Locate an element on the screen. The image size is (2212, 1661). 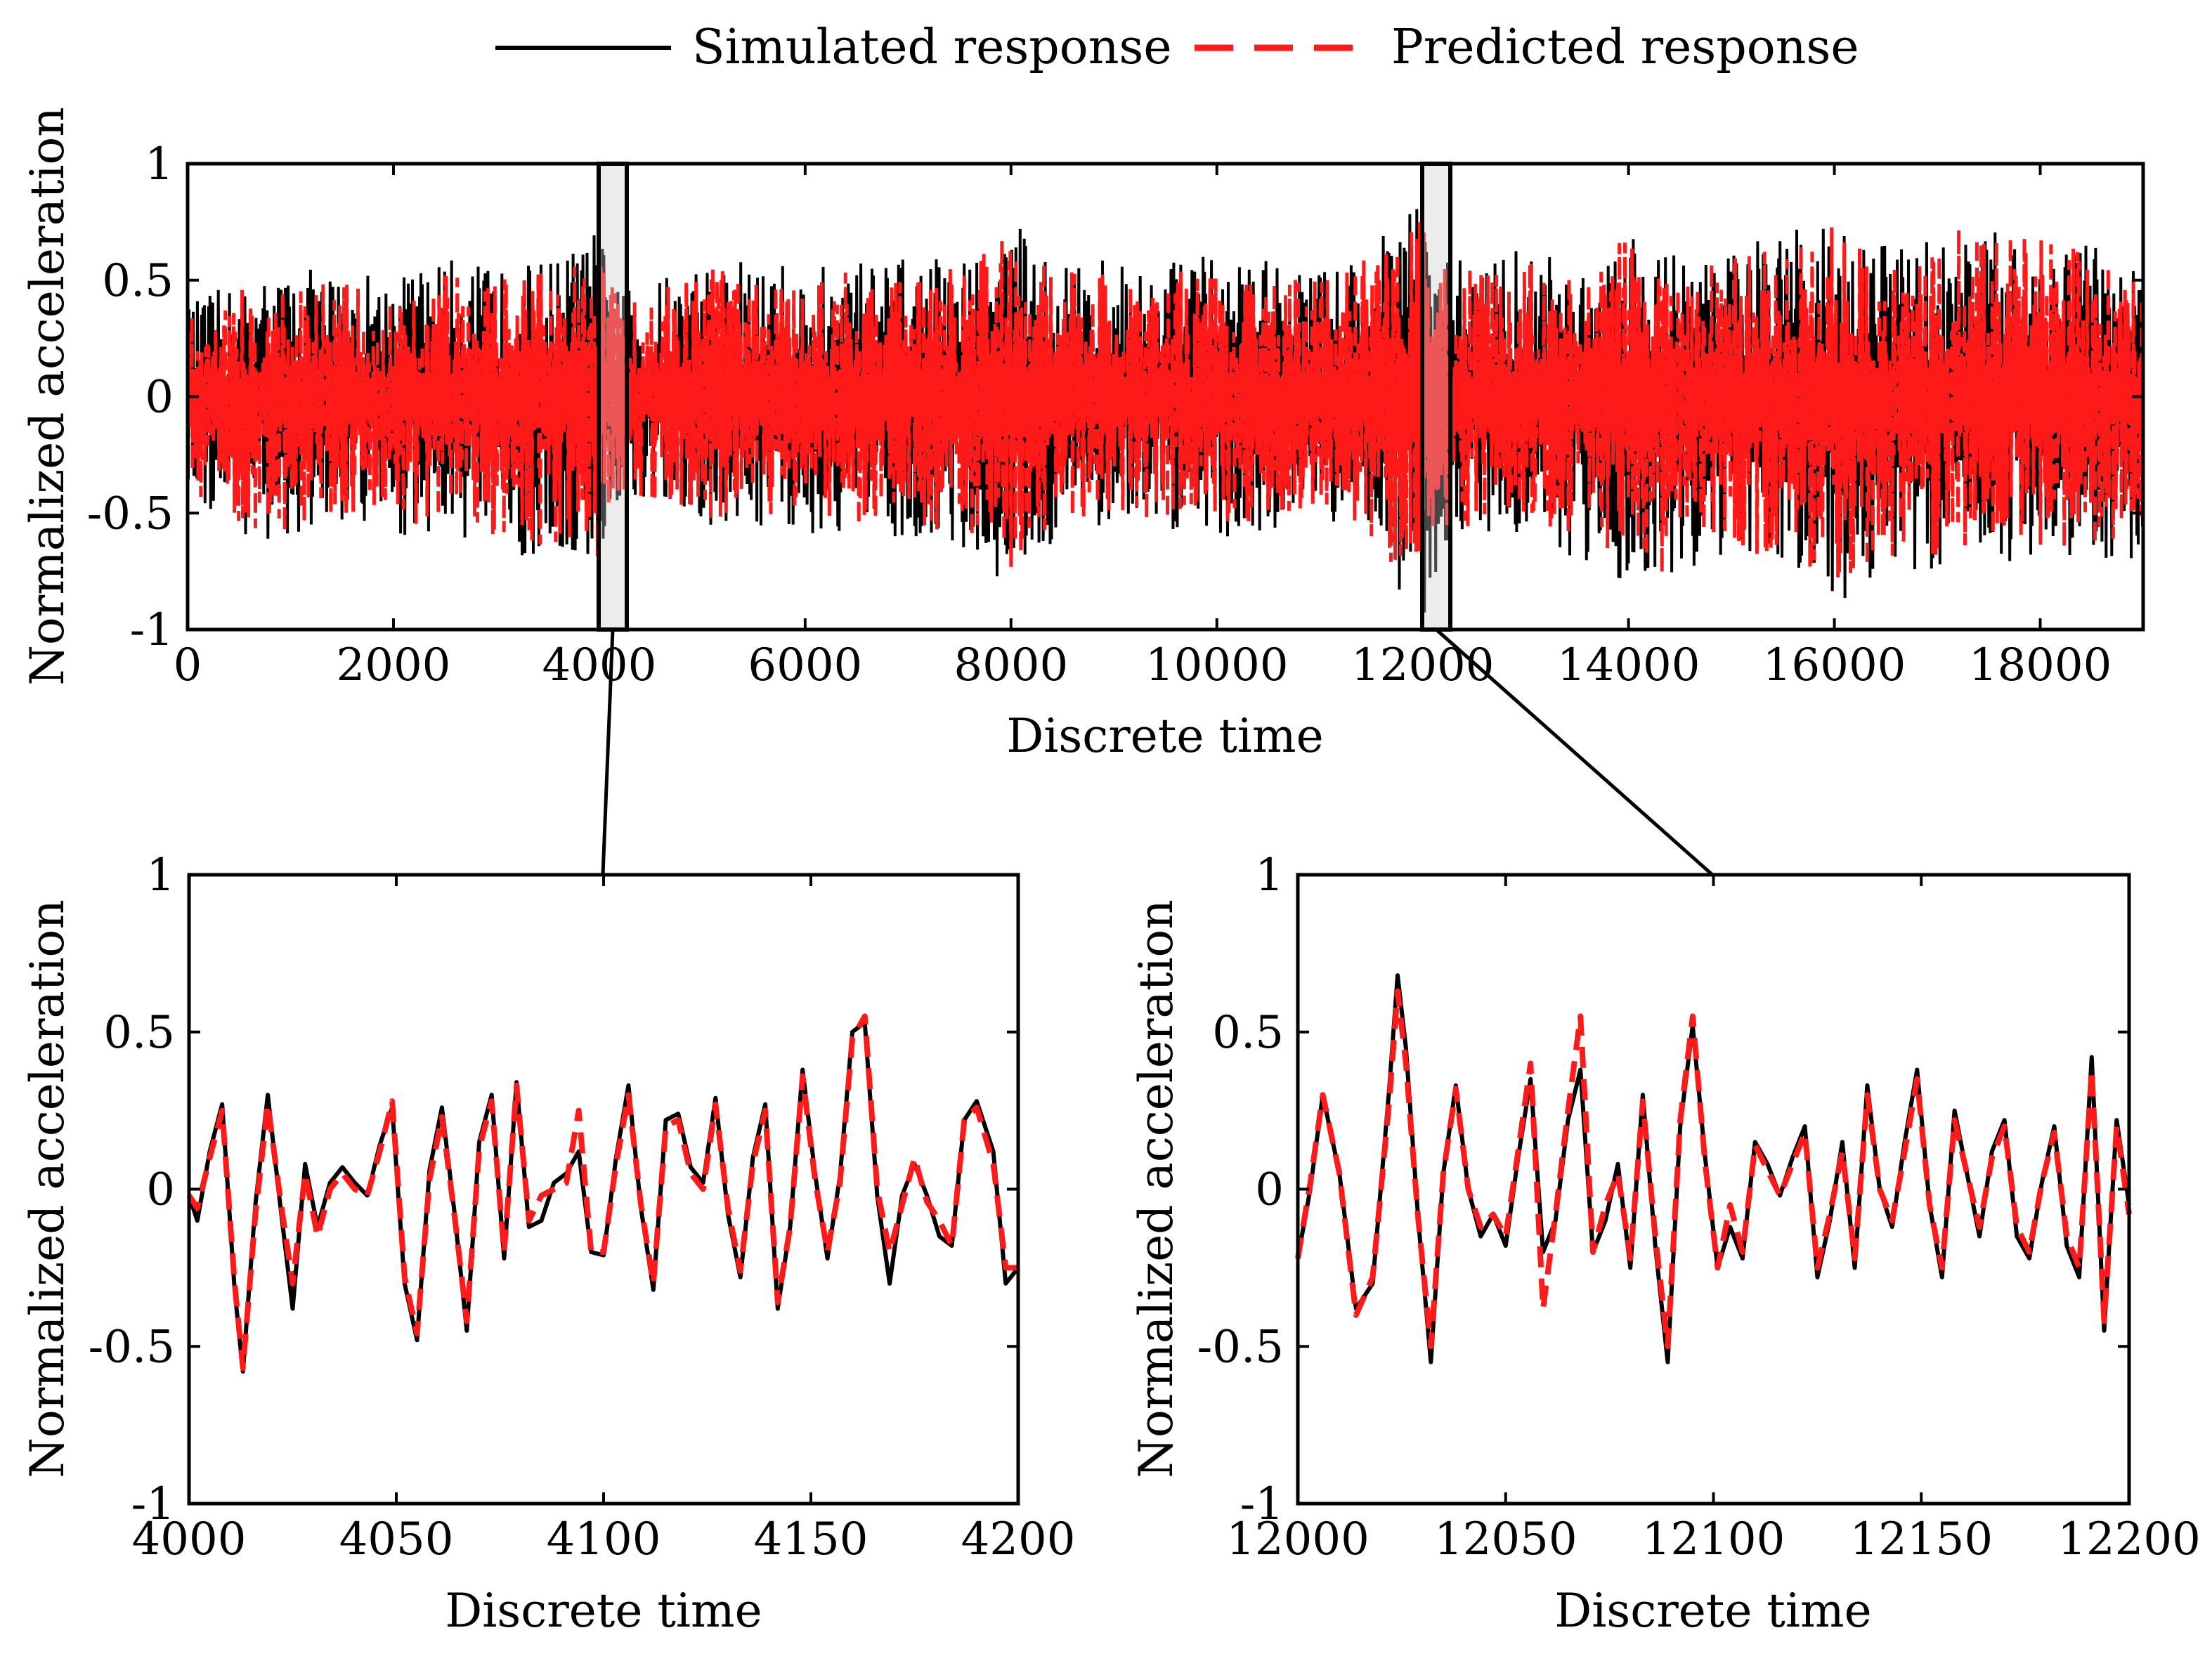
zoom-right-series-simulated is located at coordinates (1713, 1168).